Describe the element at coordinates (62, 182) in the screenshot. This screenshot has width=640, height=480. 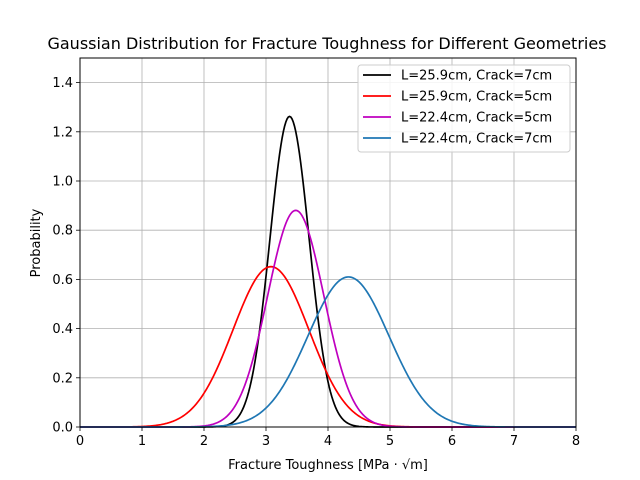
I see `y-tick-label: 1.0` at that location.